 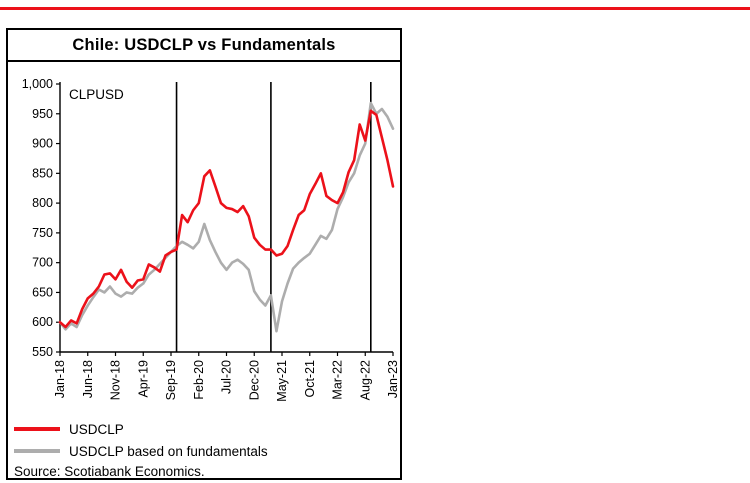 What do you see at coordinates (96, 94) in the screenshot?
I see `svg-text: CLPUSD` at bounding box center [96, 94].